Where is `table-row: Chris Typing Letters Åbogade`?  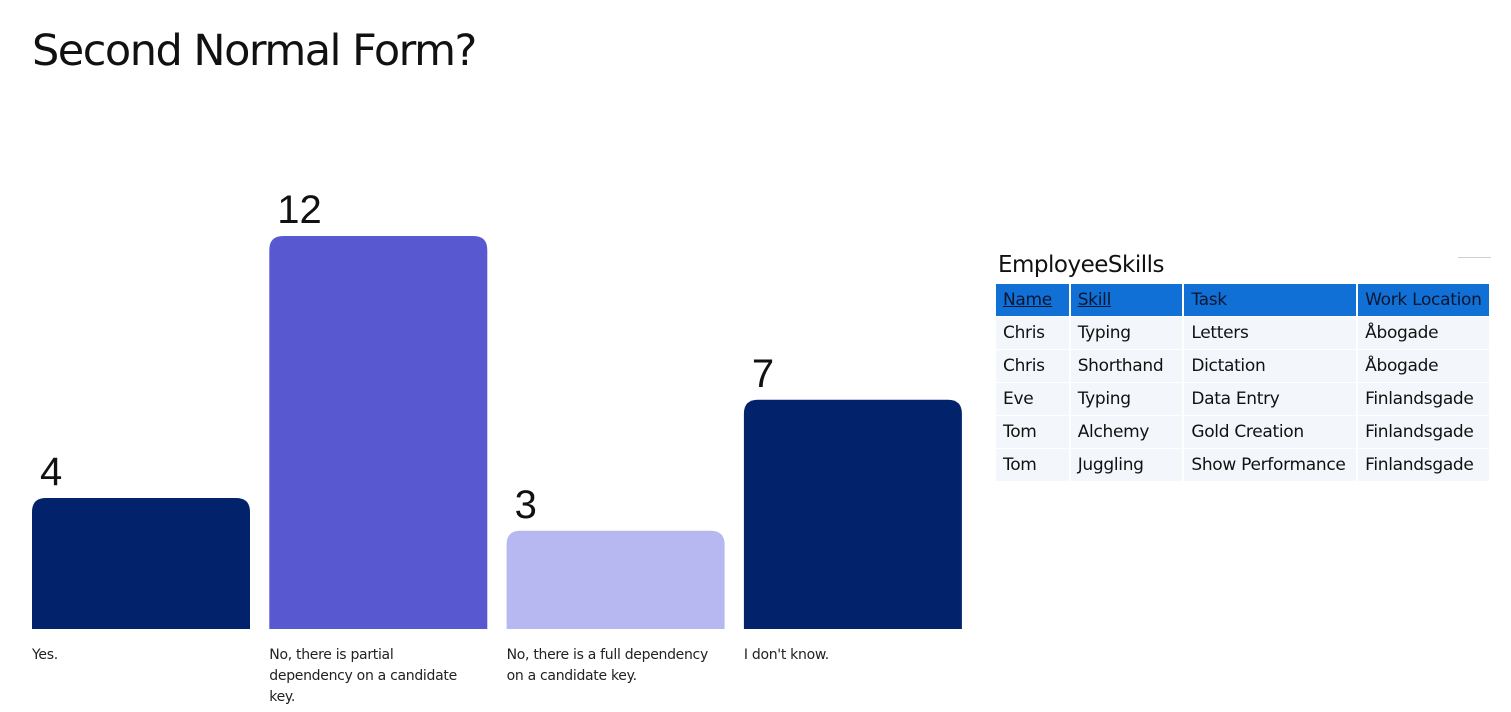
table-row: Chris Typing Letters Åbogade is located at coordinates (1243, 333).